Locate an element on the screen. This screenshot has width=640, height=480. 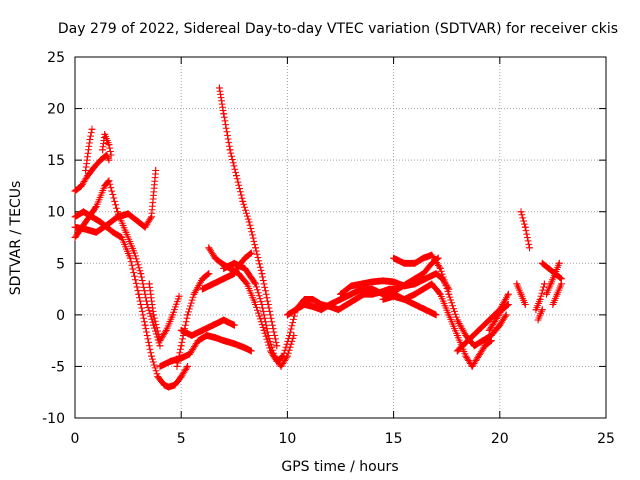
x-tick-label: 15 is located at coordinates (394, 439).